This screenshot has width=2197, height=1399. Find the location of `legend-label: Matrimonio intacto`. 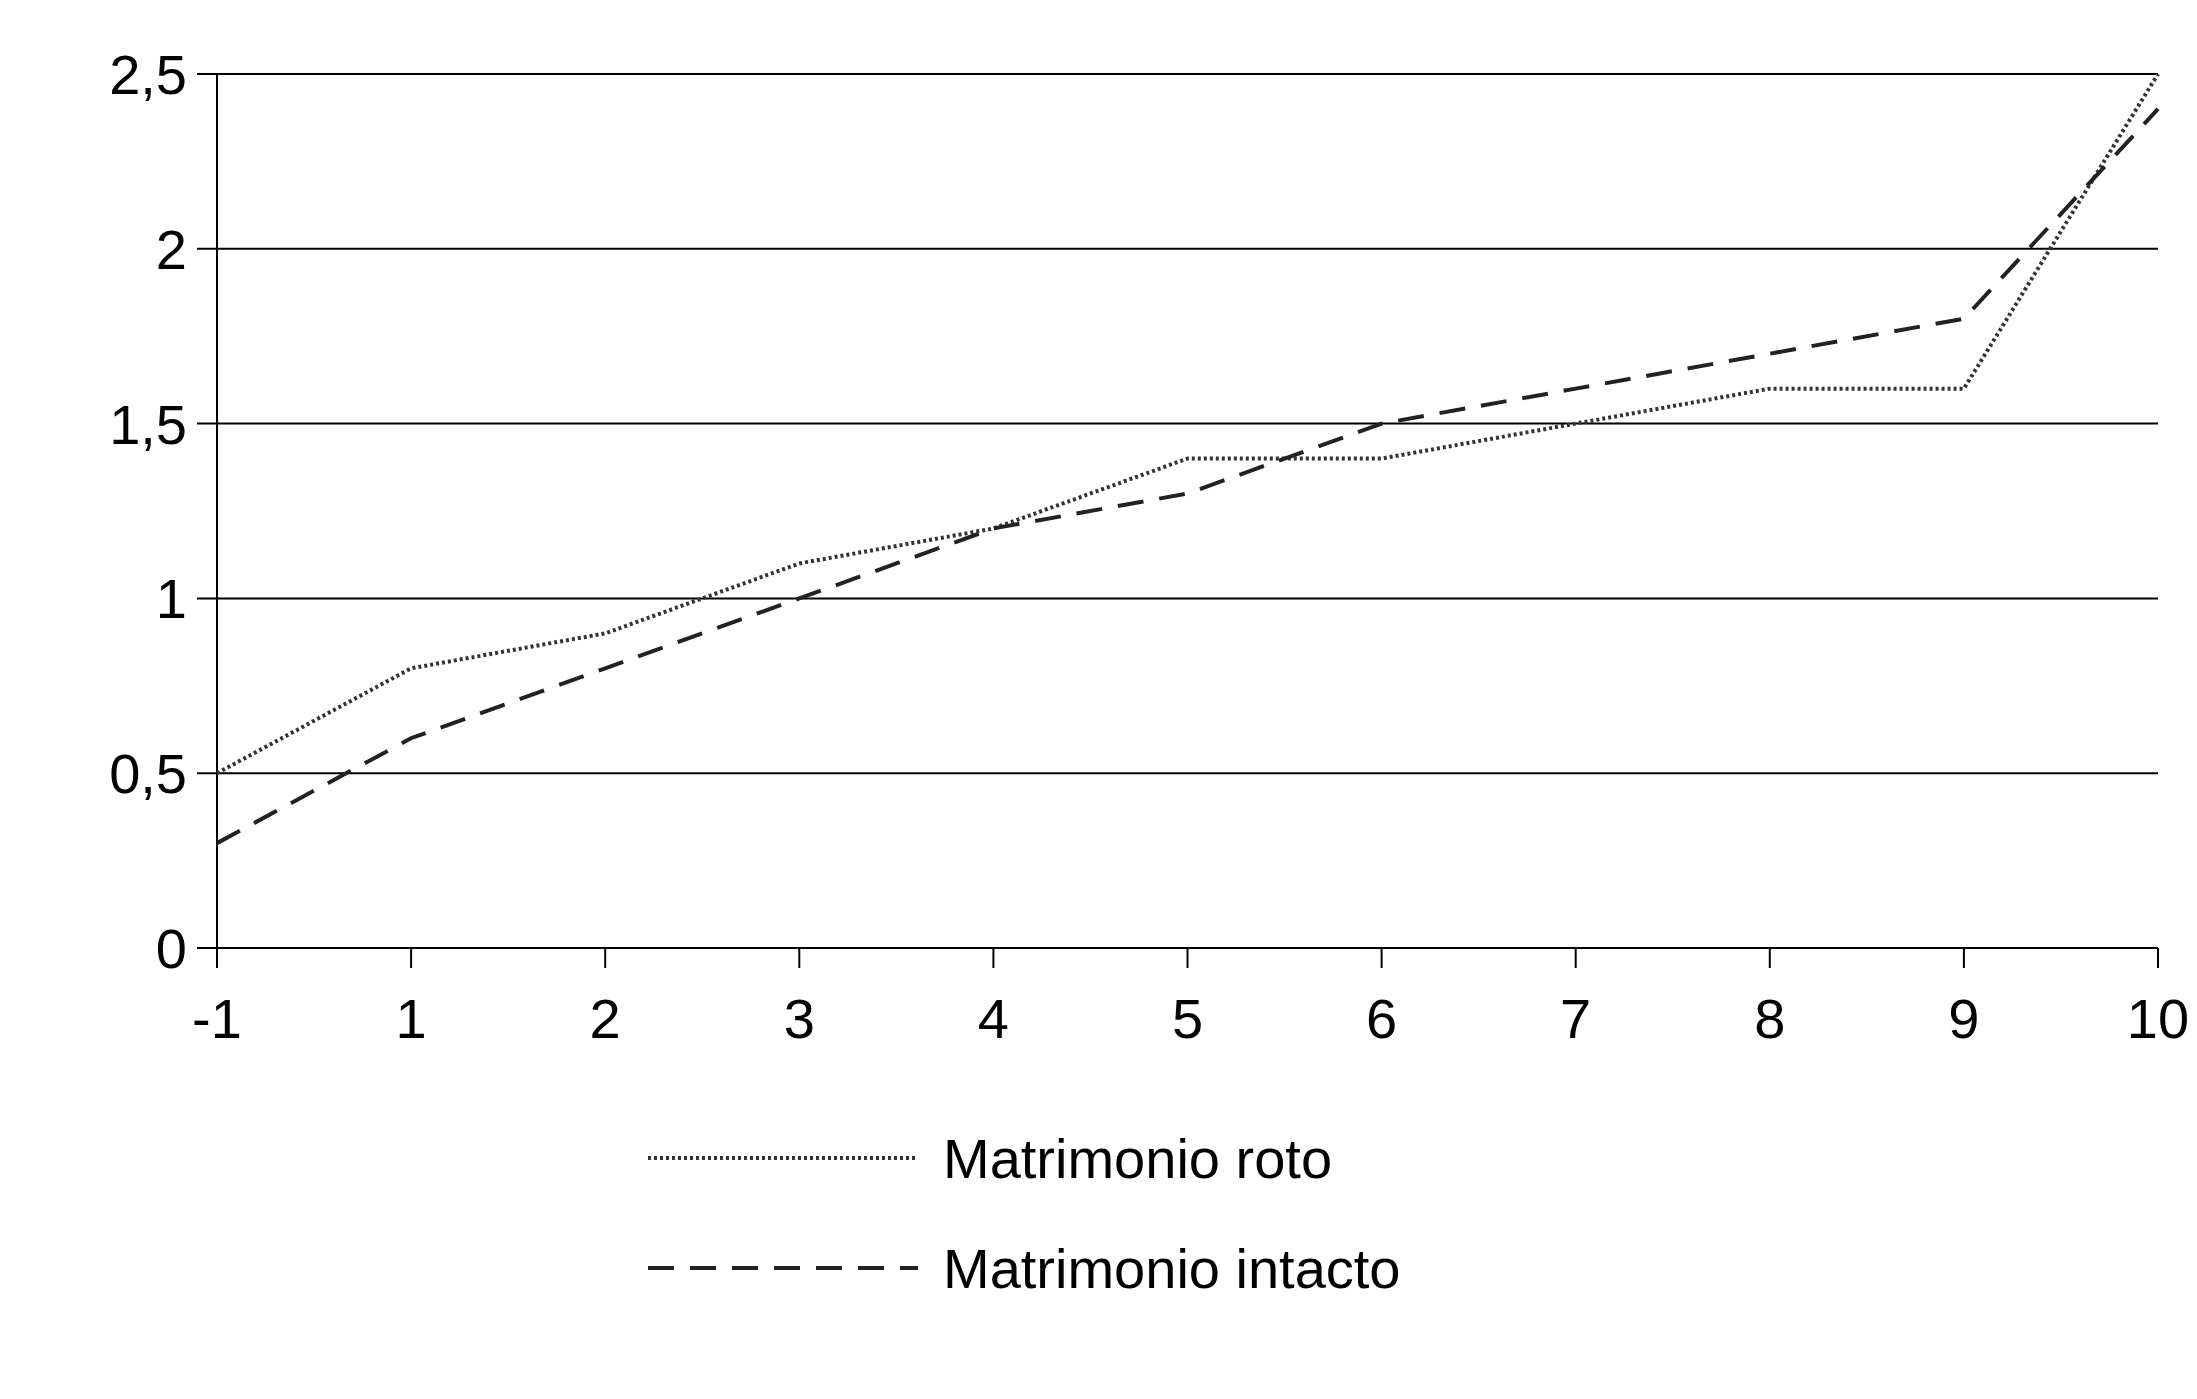

legend-label: Matrimonio intacto is located at coordinates (1172, 1268).